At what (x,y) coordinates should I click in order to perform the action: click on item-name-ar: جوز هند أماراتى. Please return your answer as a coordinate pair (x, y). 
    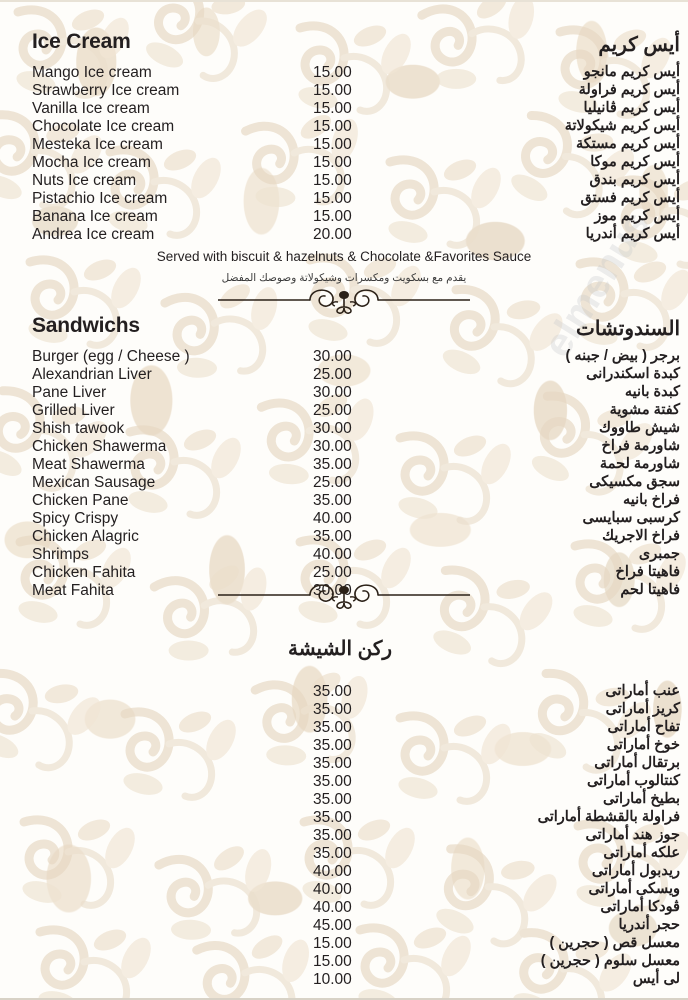
    Looking at the image, I should click on (632, 835).